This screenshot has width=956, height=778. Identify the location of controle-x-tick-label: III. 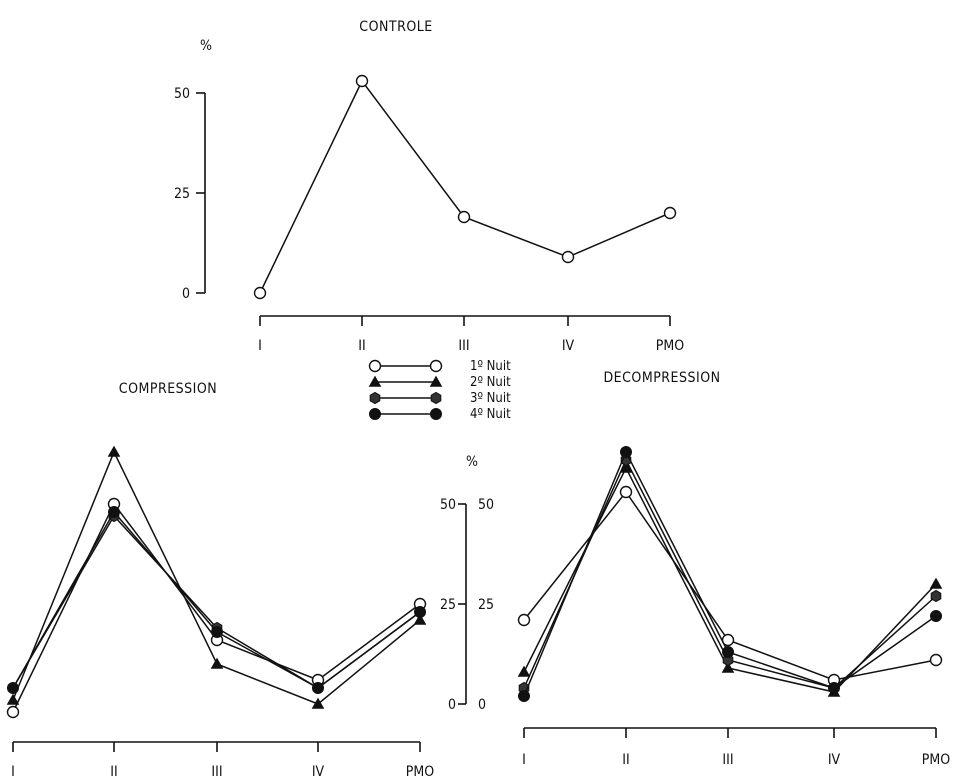
(463, 346).